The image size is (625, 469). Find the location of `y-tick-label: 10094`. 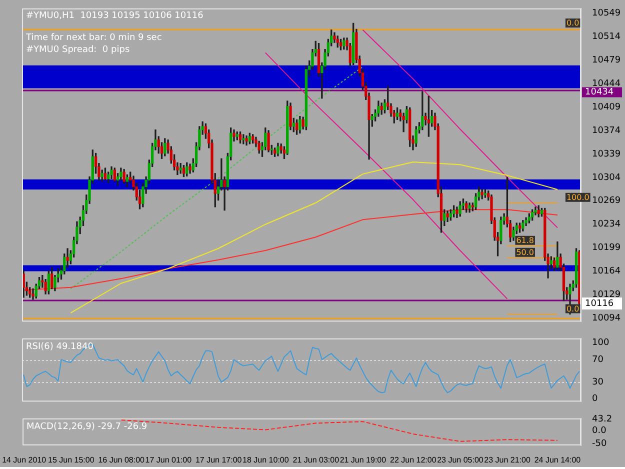

y-tick-label: 10094 is located at coordinates (606, 319).